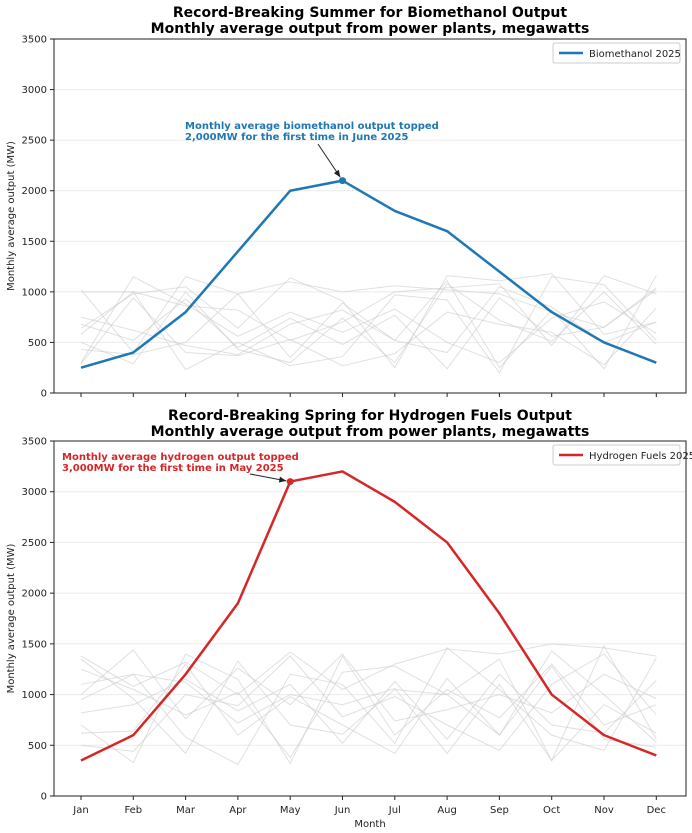 The image size is (692, 833). What do you see at coordinates (499, 810) in the screenshot?
I see `x-tick-label: Sep` at bounding box center [499, 810].